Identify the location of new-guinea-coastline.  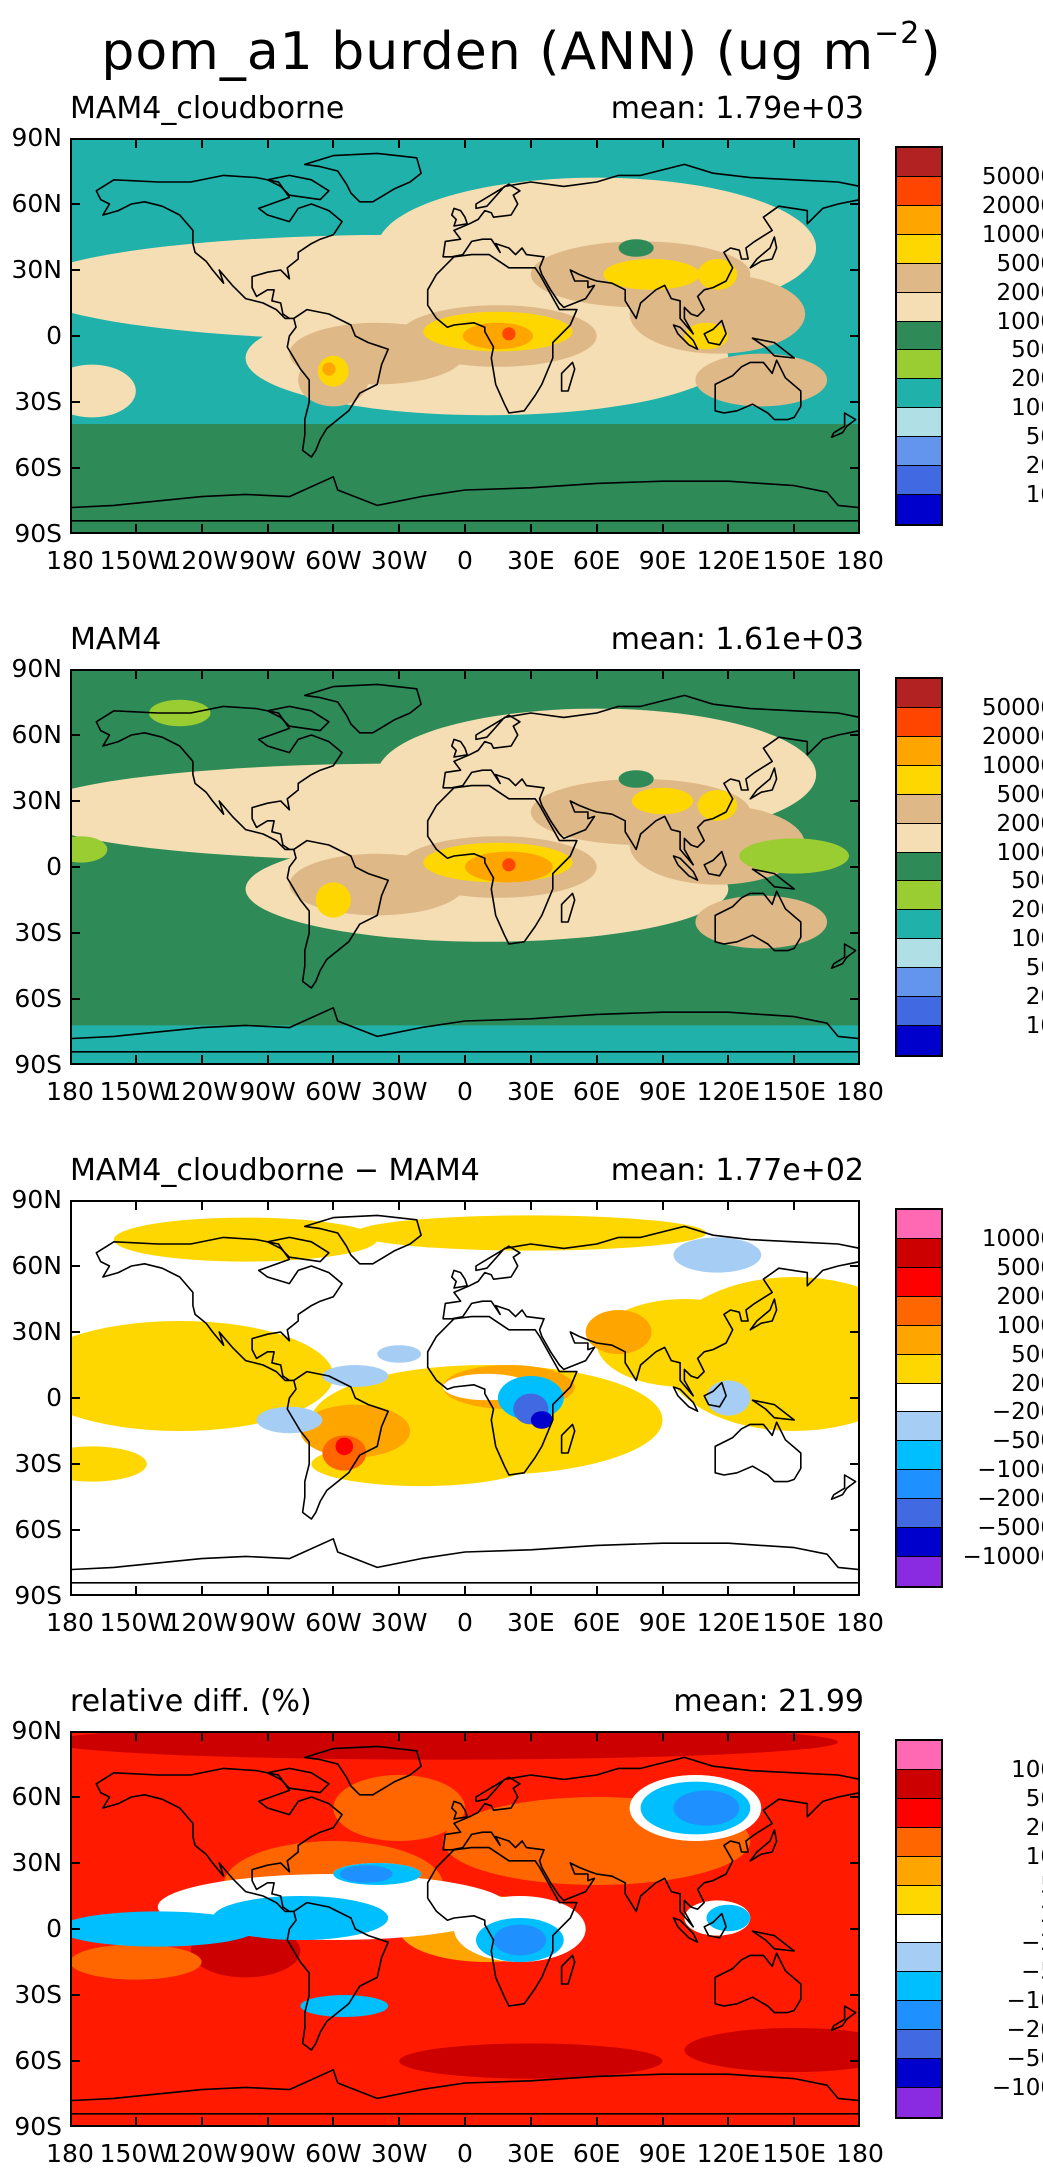
(773, 348).